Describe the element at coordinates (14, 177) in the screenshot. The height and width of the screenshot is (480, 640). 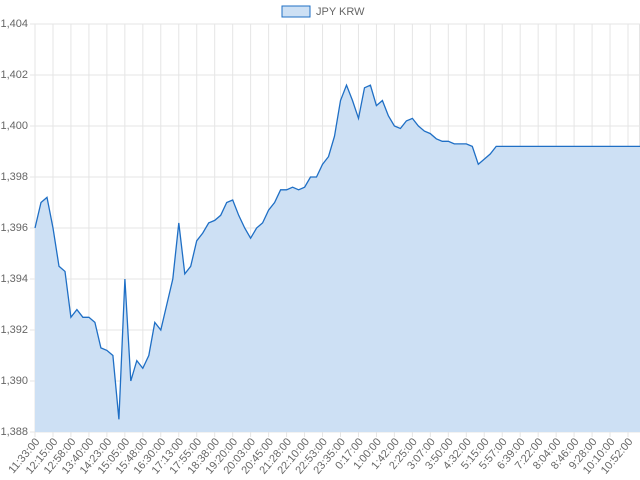
I see `y-tick-label: 1,398` at that location.